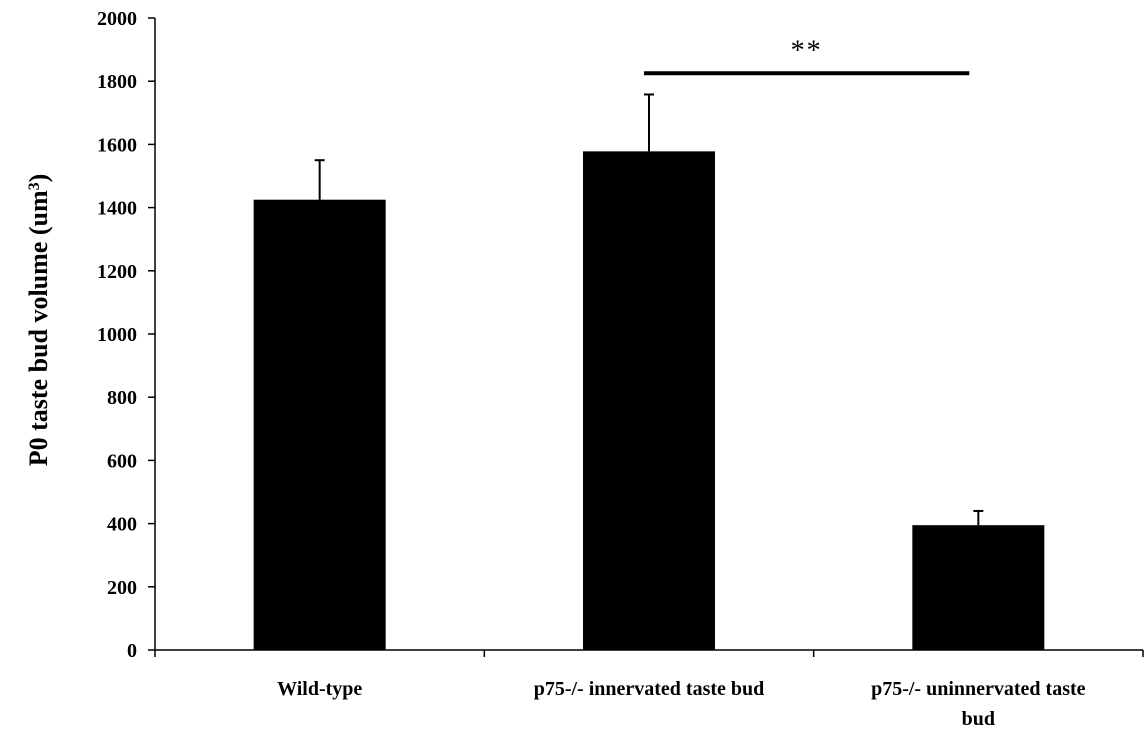 The width and height of the screenshot is (1147, 730). Describe the element at coordinates (117, 335) in the screenshot. I see `y-axis-tick-label: 1000` at that location.